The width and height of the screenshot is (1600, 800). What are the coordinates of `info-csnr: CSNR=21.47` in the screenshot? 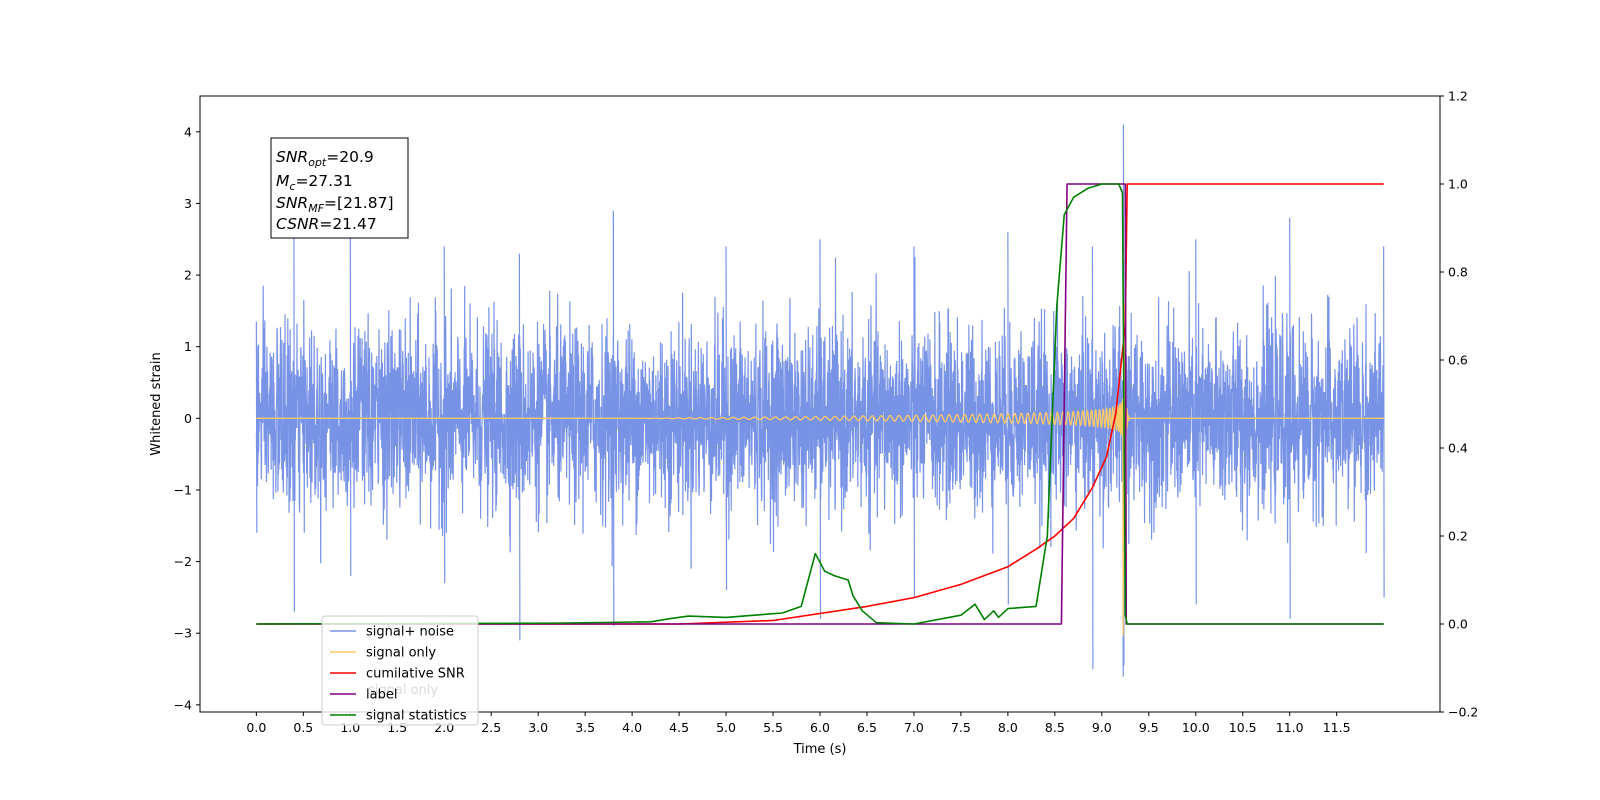 It's located at (326, 224).